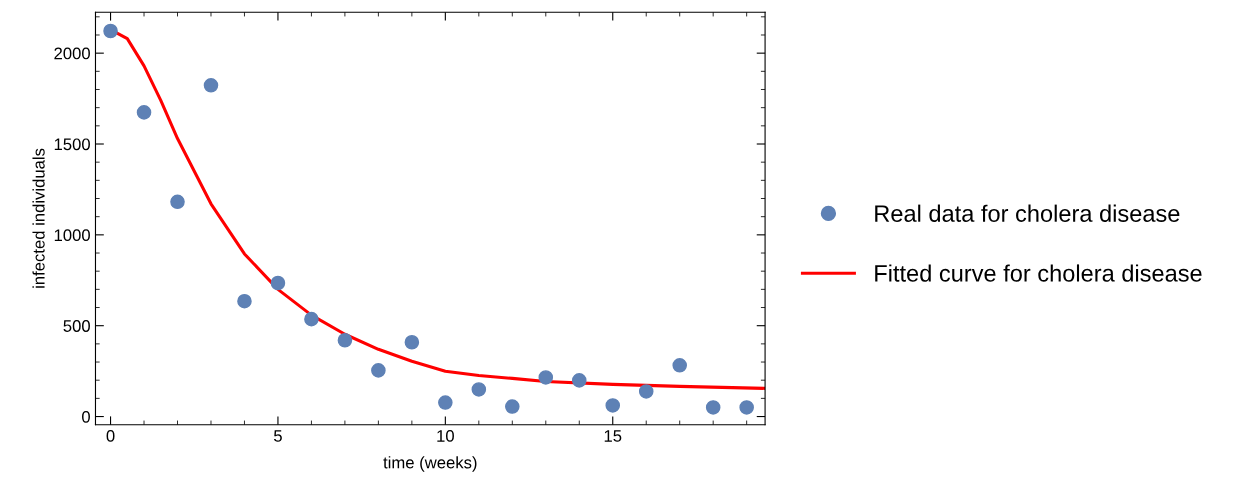 Image resolution: width=1240 pixels, height=491 pixels. I want to click on legend-label: Fitted curve for cholera disease, so click(1038, 273).